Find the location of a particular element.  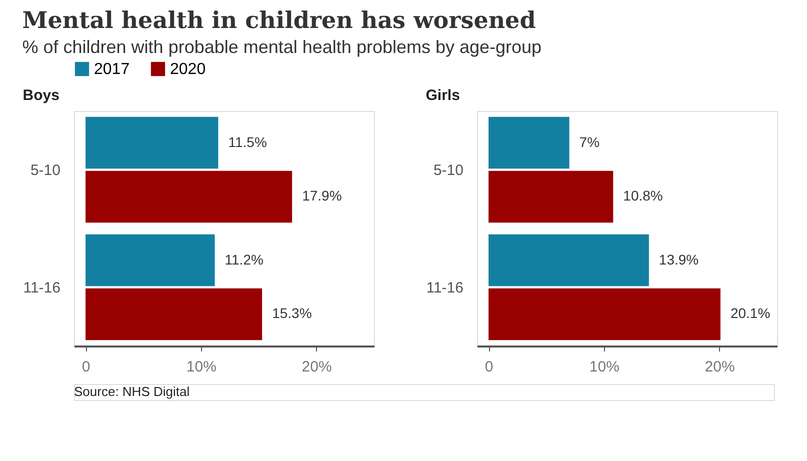

data-label: 11.5% is located at coordinates (247, 142).